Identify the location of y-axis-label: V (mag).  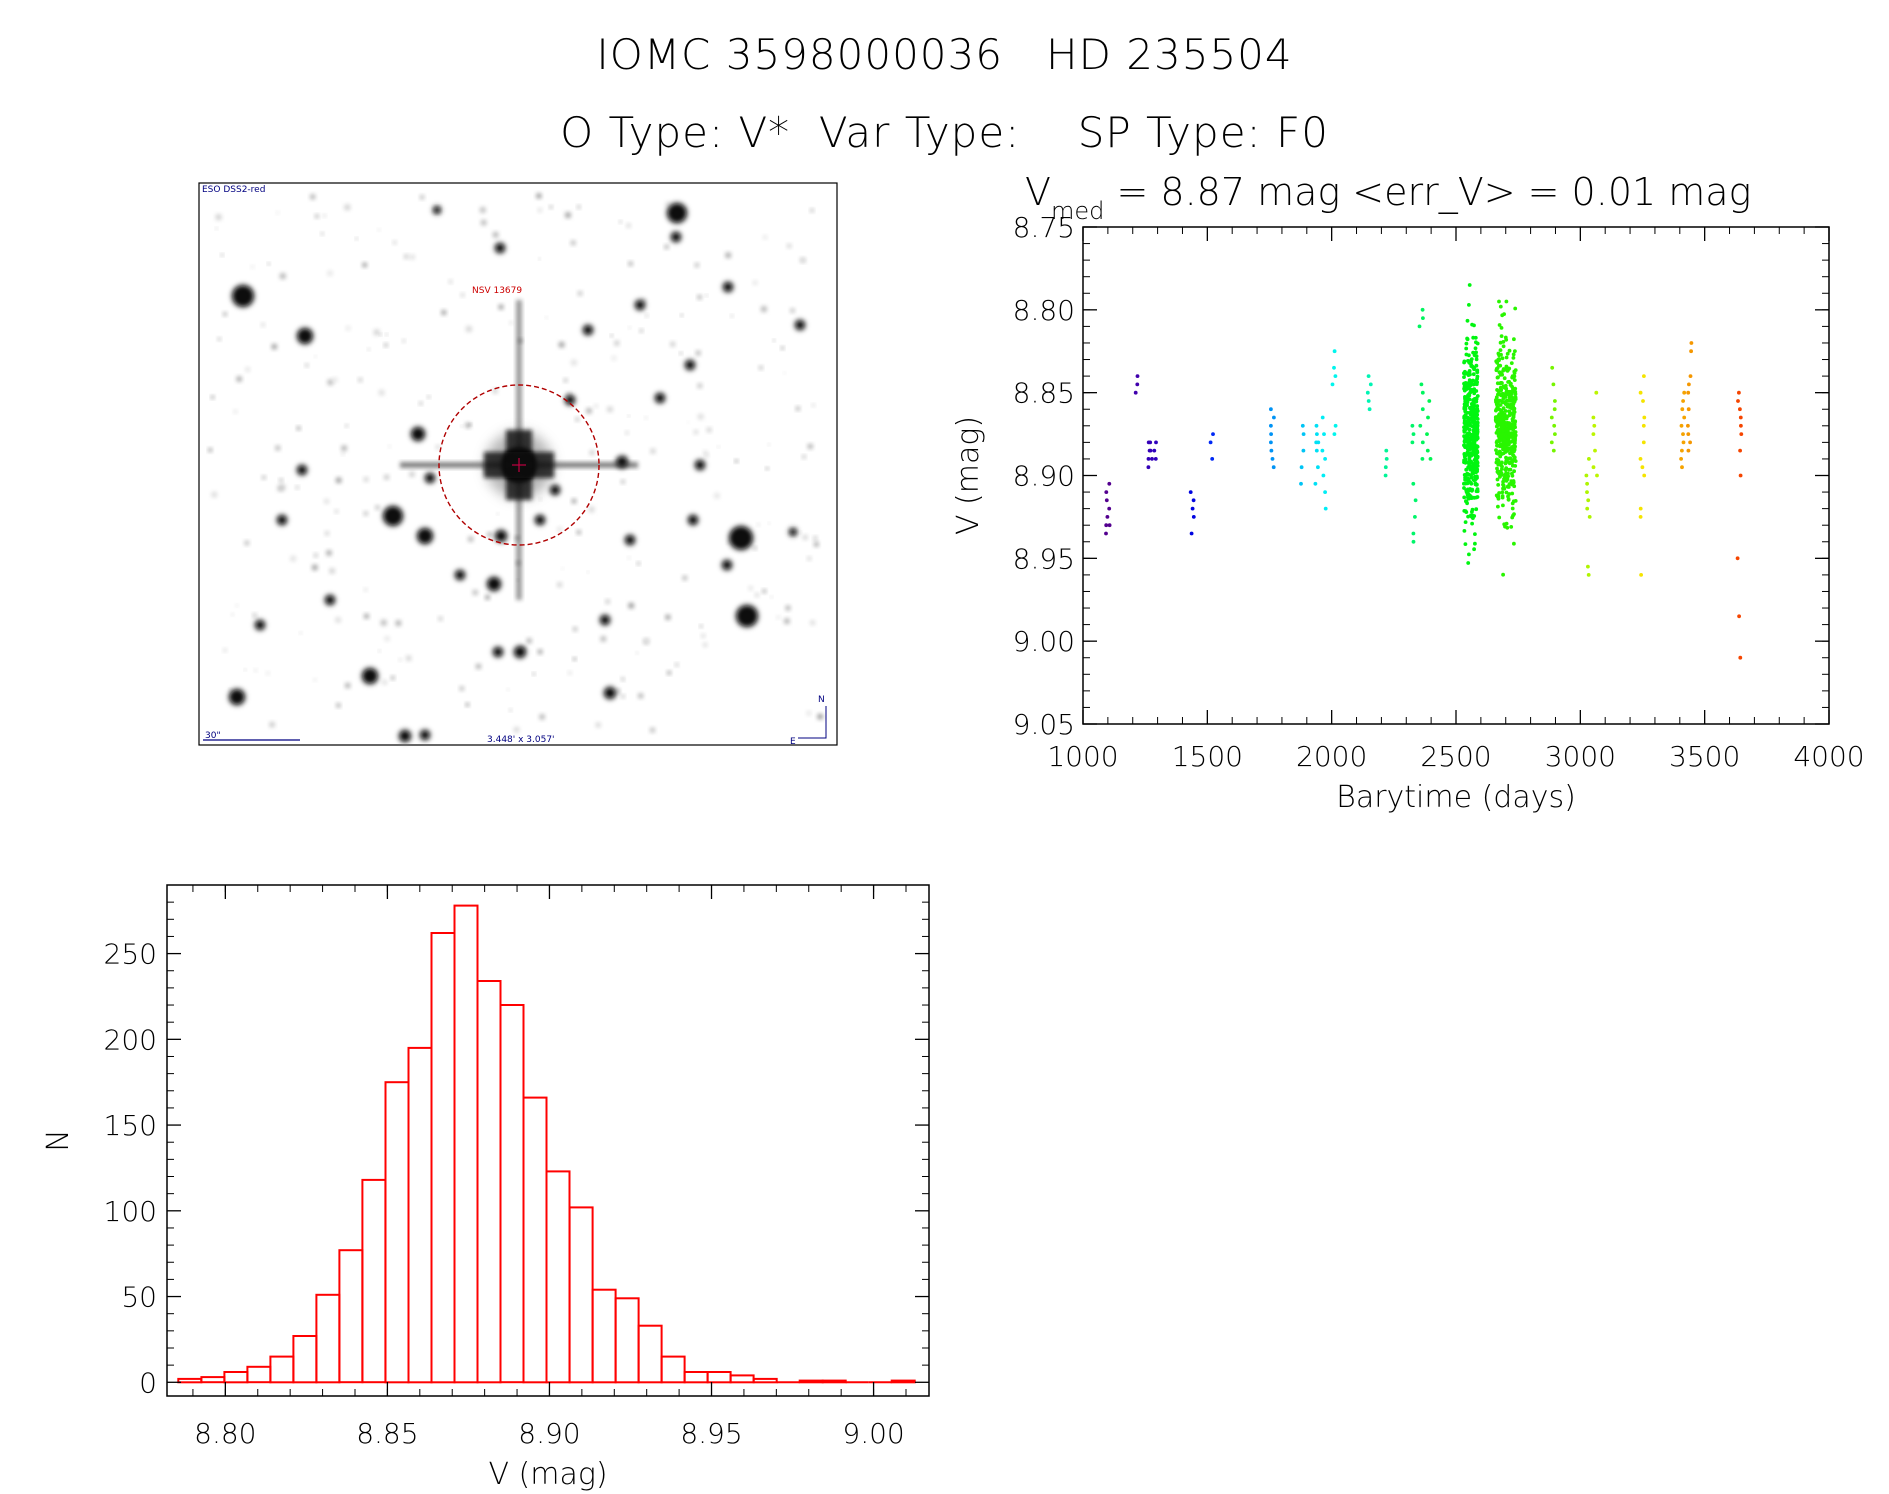
(968, 475).